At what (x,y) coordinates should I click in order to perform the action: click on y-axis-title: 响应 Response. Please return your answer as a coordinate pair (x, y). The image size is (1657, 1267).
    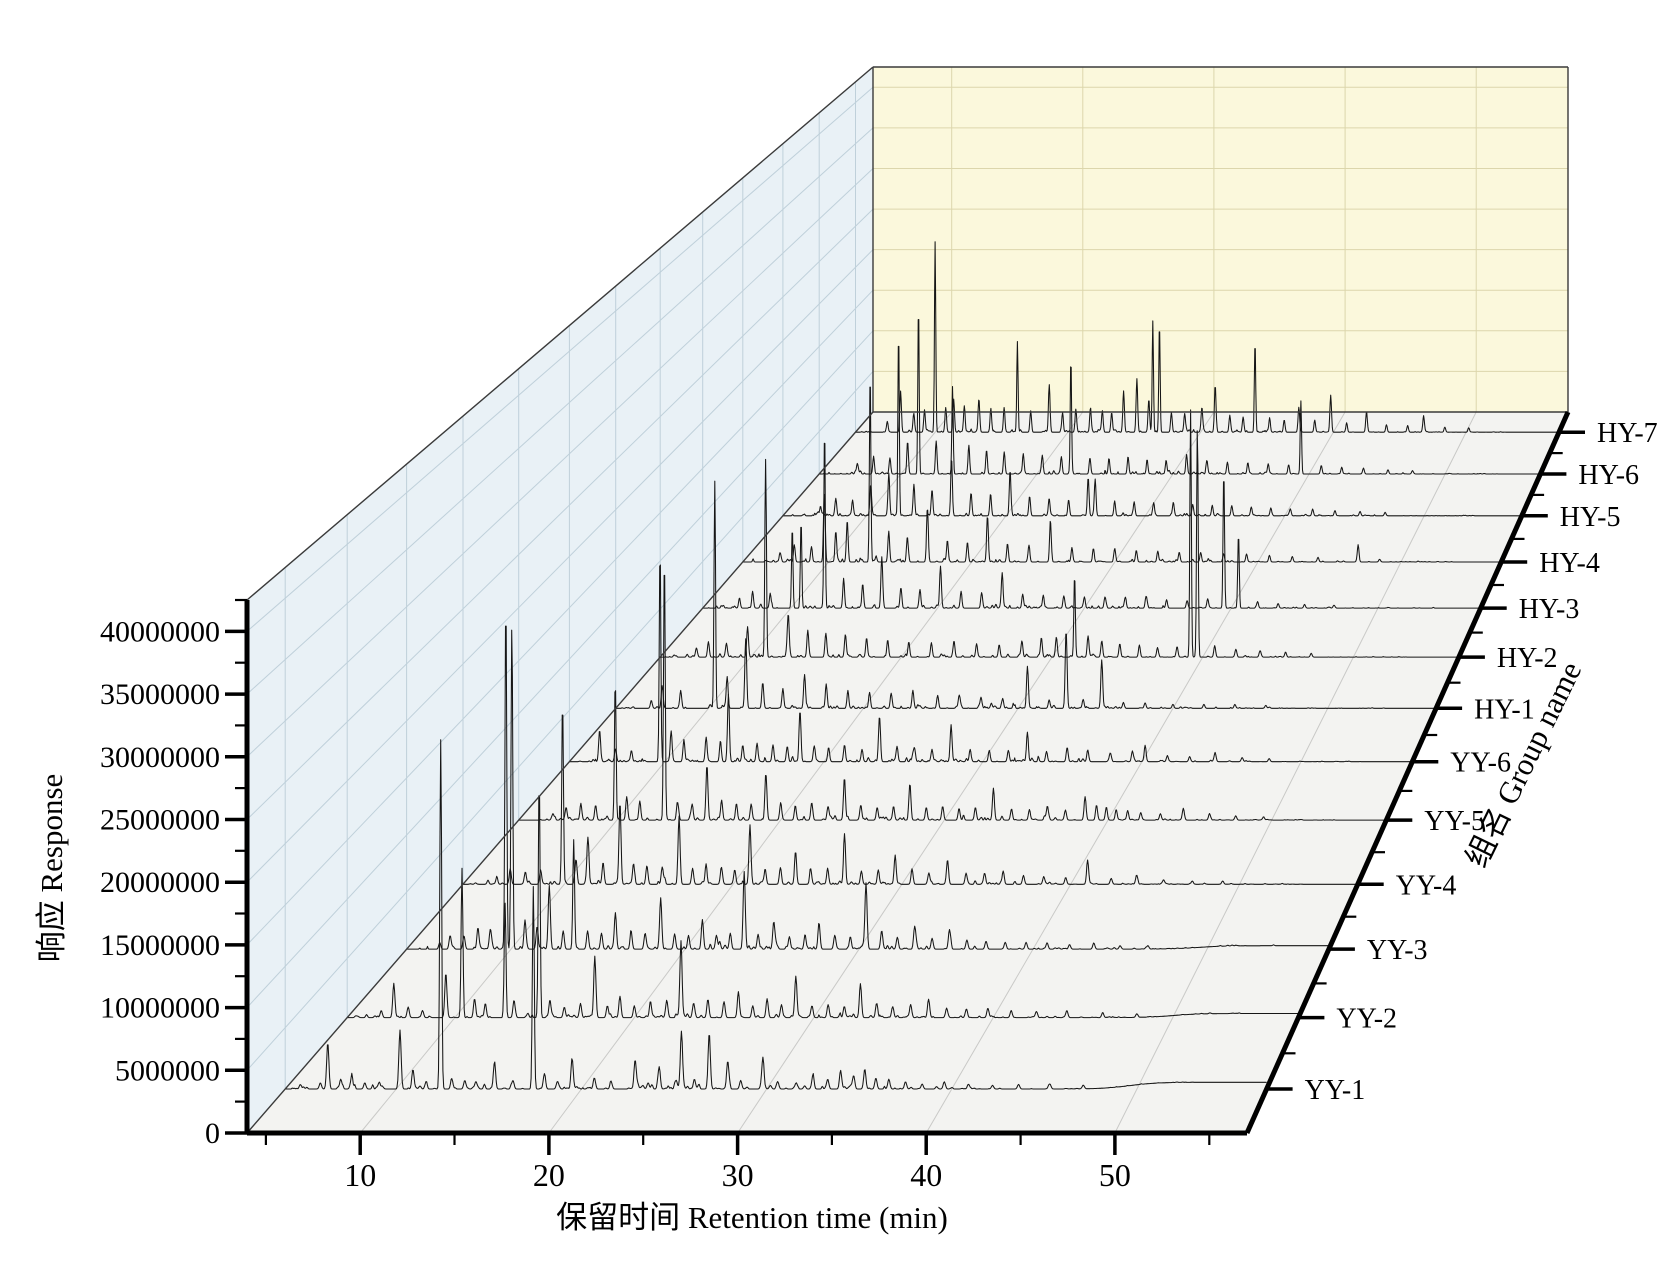
    Looking at the image, I should click on (51, 868).